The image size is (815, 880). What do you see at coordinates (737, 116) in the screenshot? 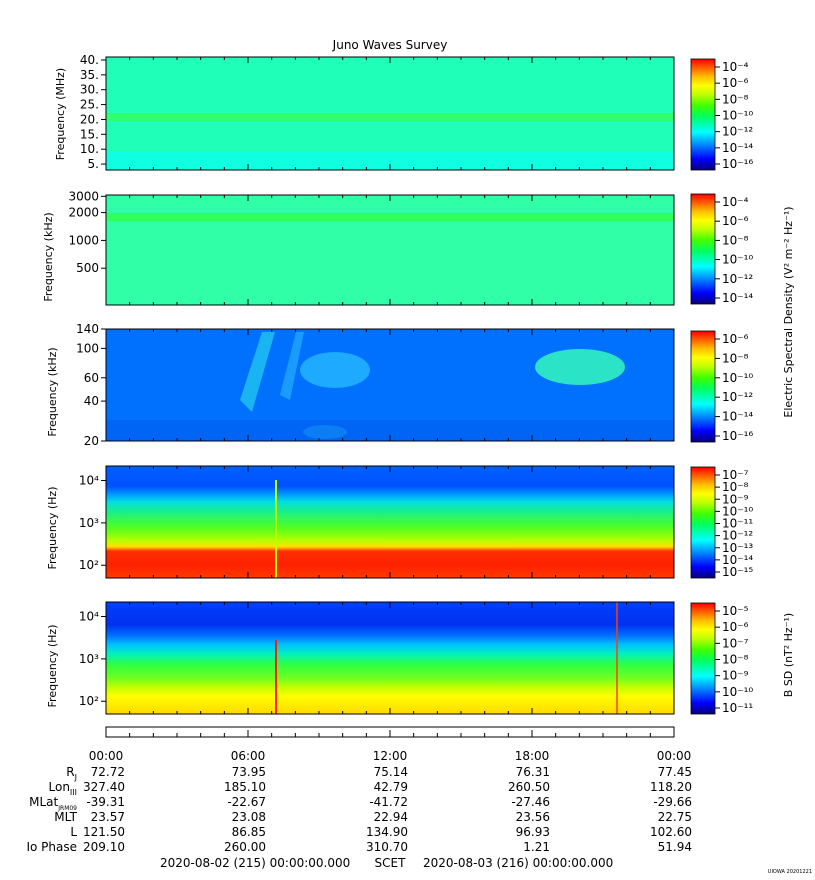
I see `panel-1-cbar-label: 10⁻¹⁰` at bounding box center [737, 116].